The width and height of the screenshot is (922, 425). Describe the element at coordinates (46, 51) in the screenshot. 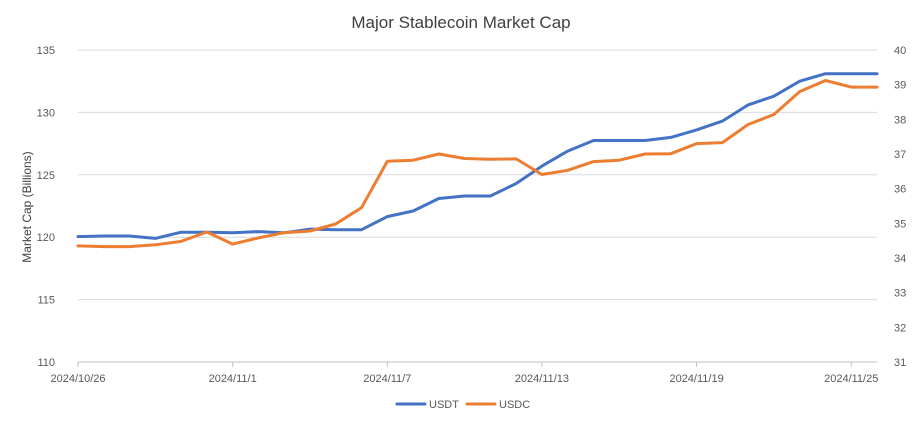

I see `y-tick-label-left: 135` at that location.